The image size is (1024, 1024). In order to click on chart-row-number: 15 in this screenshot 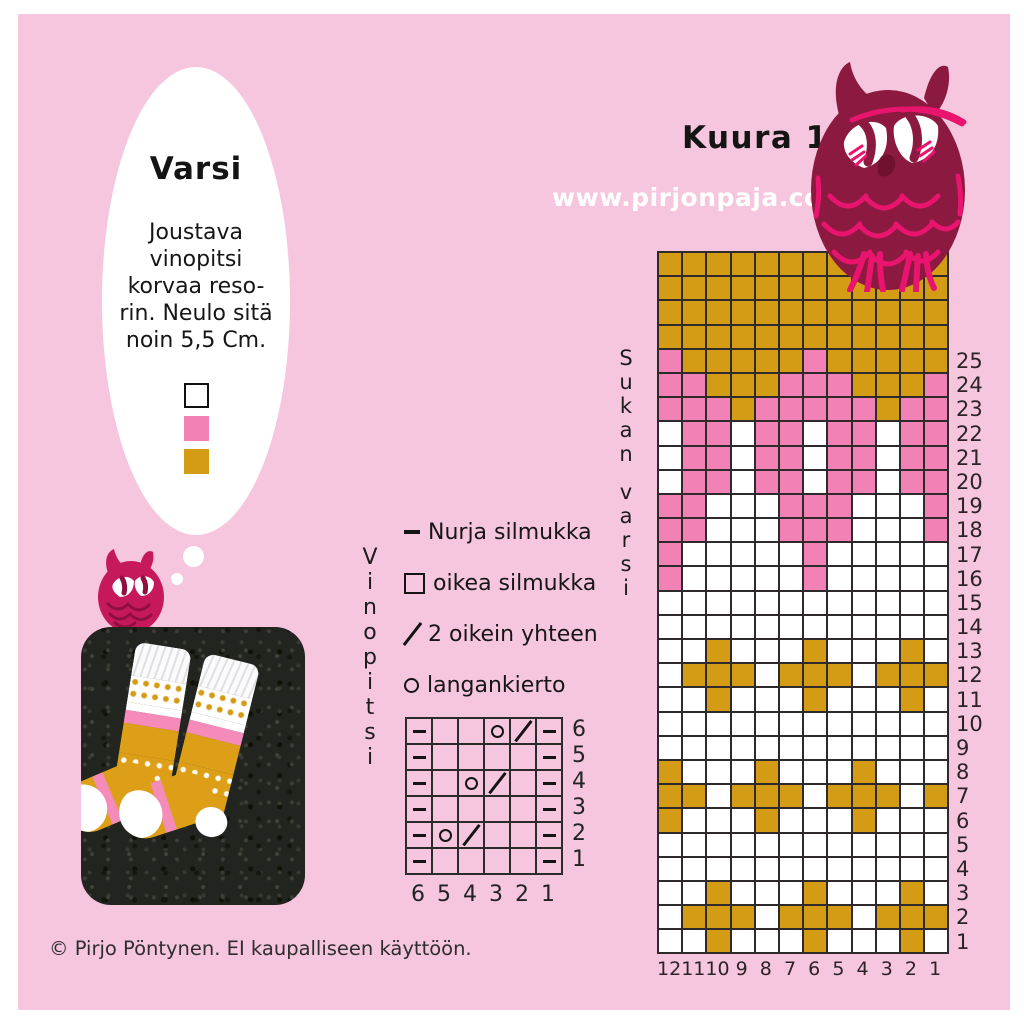, I will do `click(969, 602)`.